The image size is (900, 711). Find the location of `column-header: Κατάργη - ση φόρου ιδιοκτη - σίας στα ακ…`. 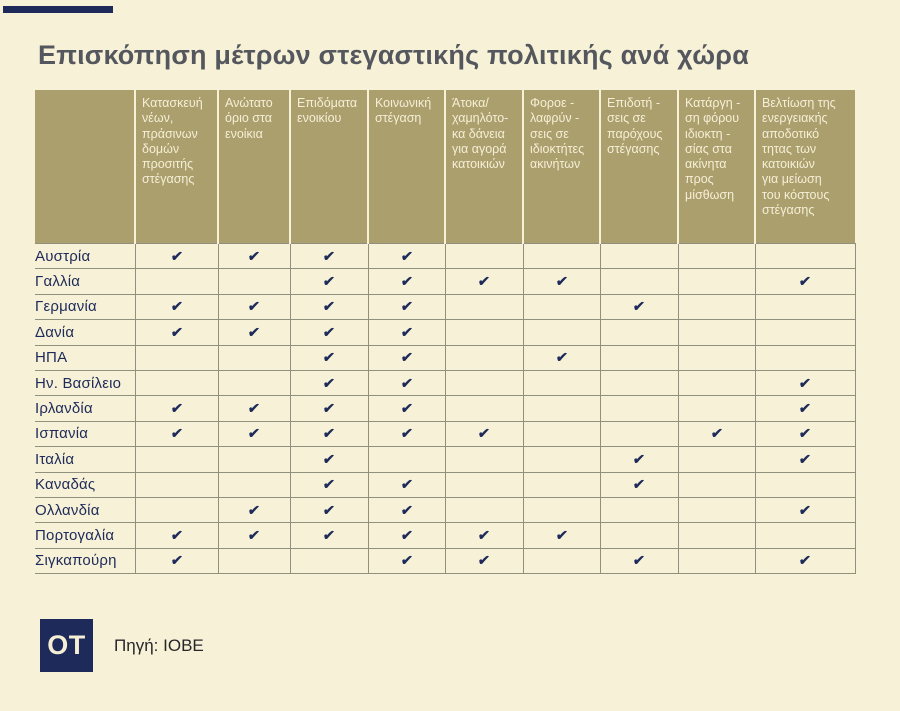

column-header: Κατάργη - ση φόρου ιδιοκτη - σίας στα ακ… is located at coordinates (717, 167).